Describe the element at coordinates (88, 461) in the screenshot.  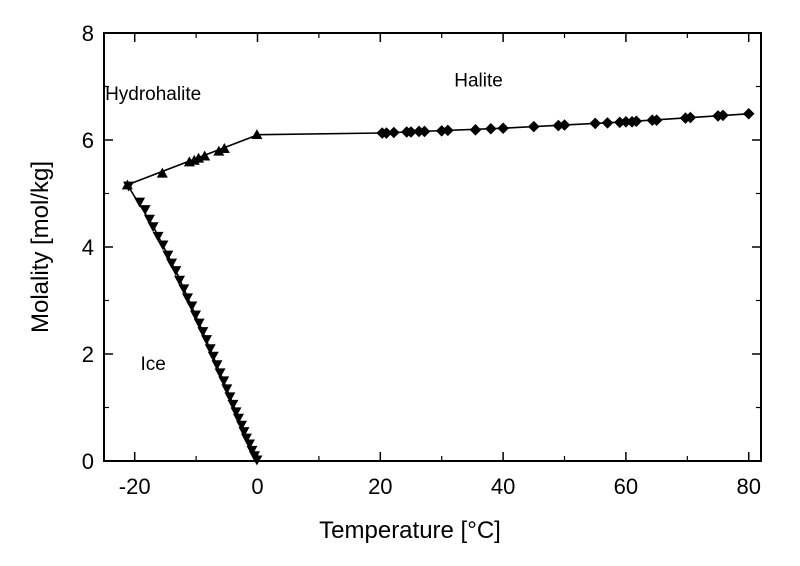
I see `y-tick-label: 0` at that location.